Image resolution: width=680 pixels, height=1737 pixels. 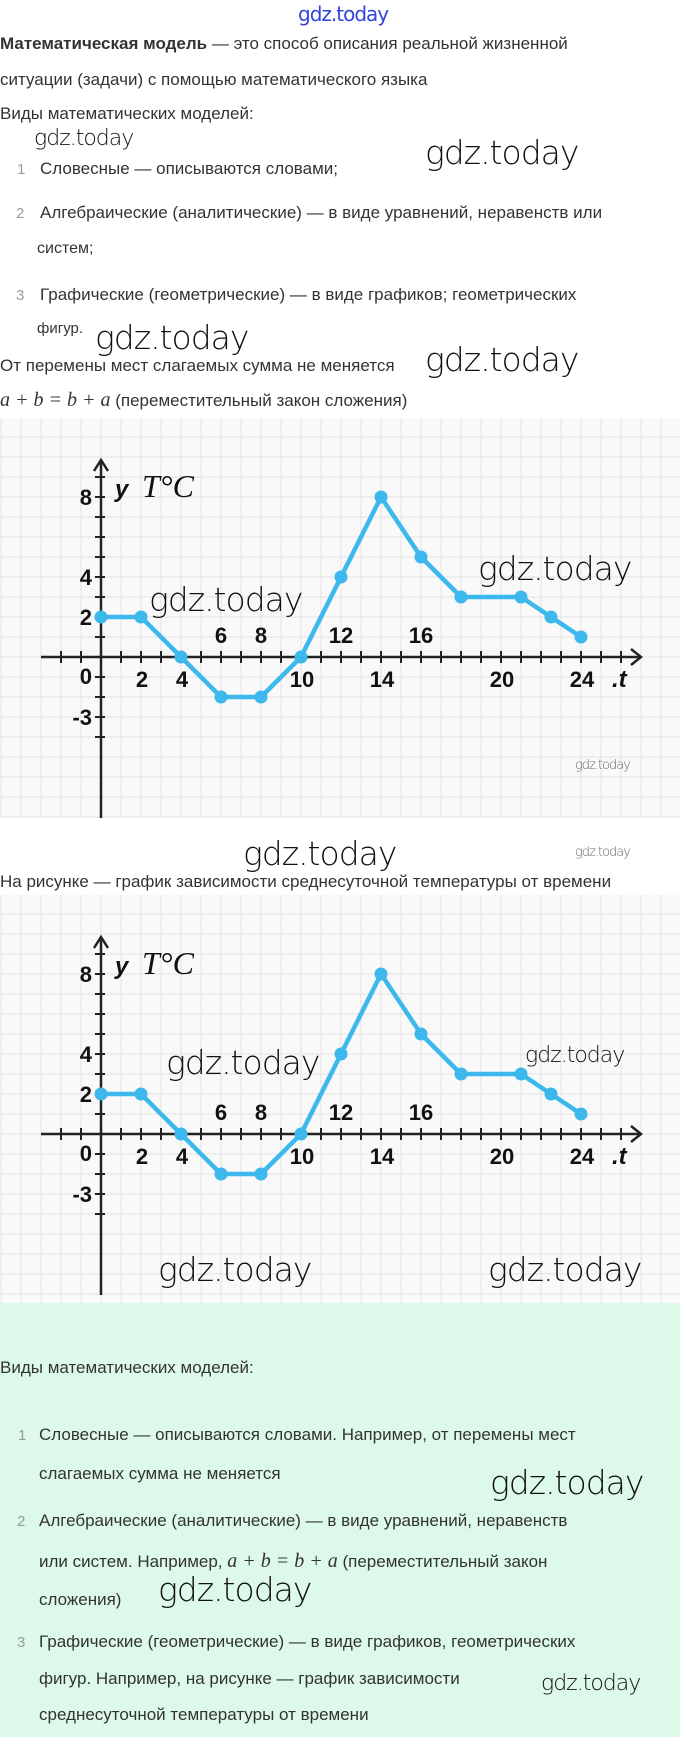 I want to click on term: Математическая модель, so click(x=104, y=43).